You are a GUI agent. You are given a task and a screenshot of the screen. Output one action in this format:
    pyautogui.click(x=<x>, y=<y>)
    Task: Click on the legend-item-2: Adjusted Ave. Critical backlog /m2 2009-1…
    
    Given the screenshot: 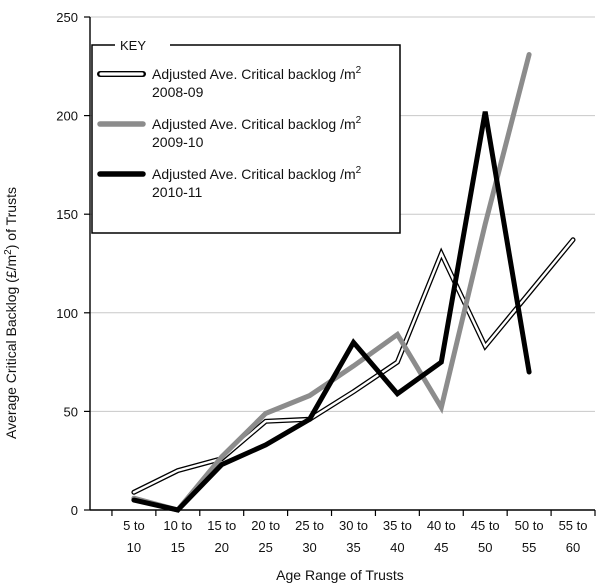 What is the action you would take?
    pyautogui.click(x=229, y=132)
    